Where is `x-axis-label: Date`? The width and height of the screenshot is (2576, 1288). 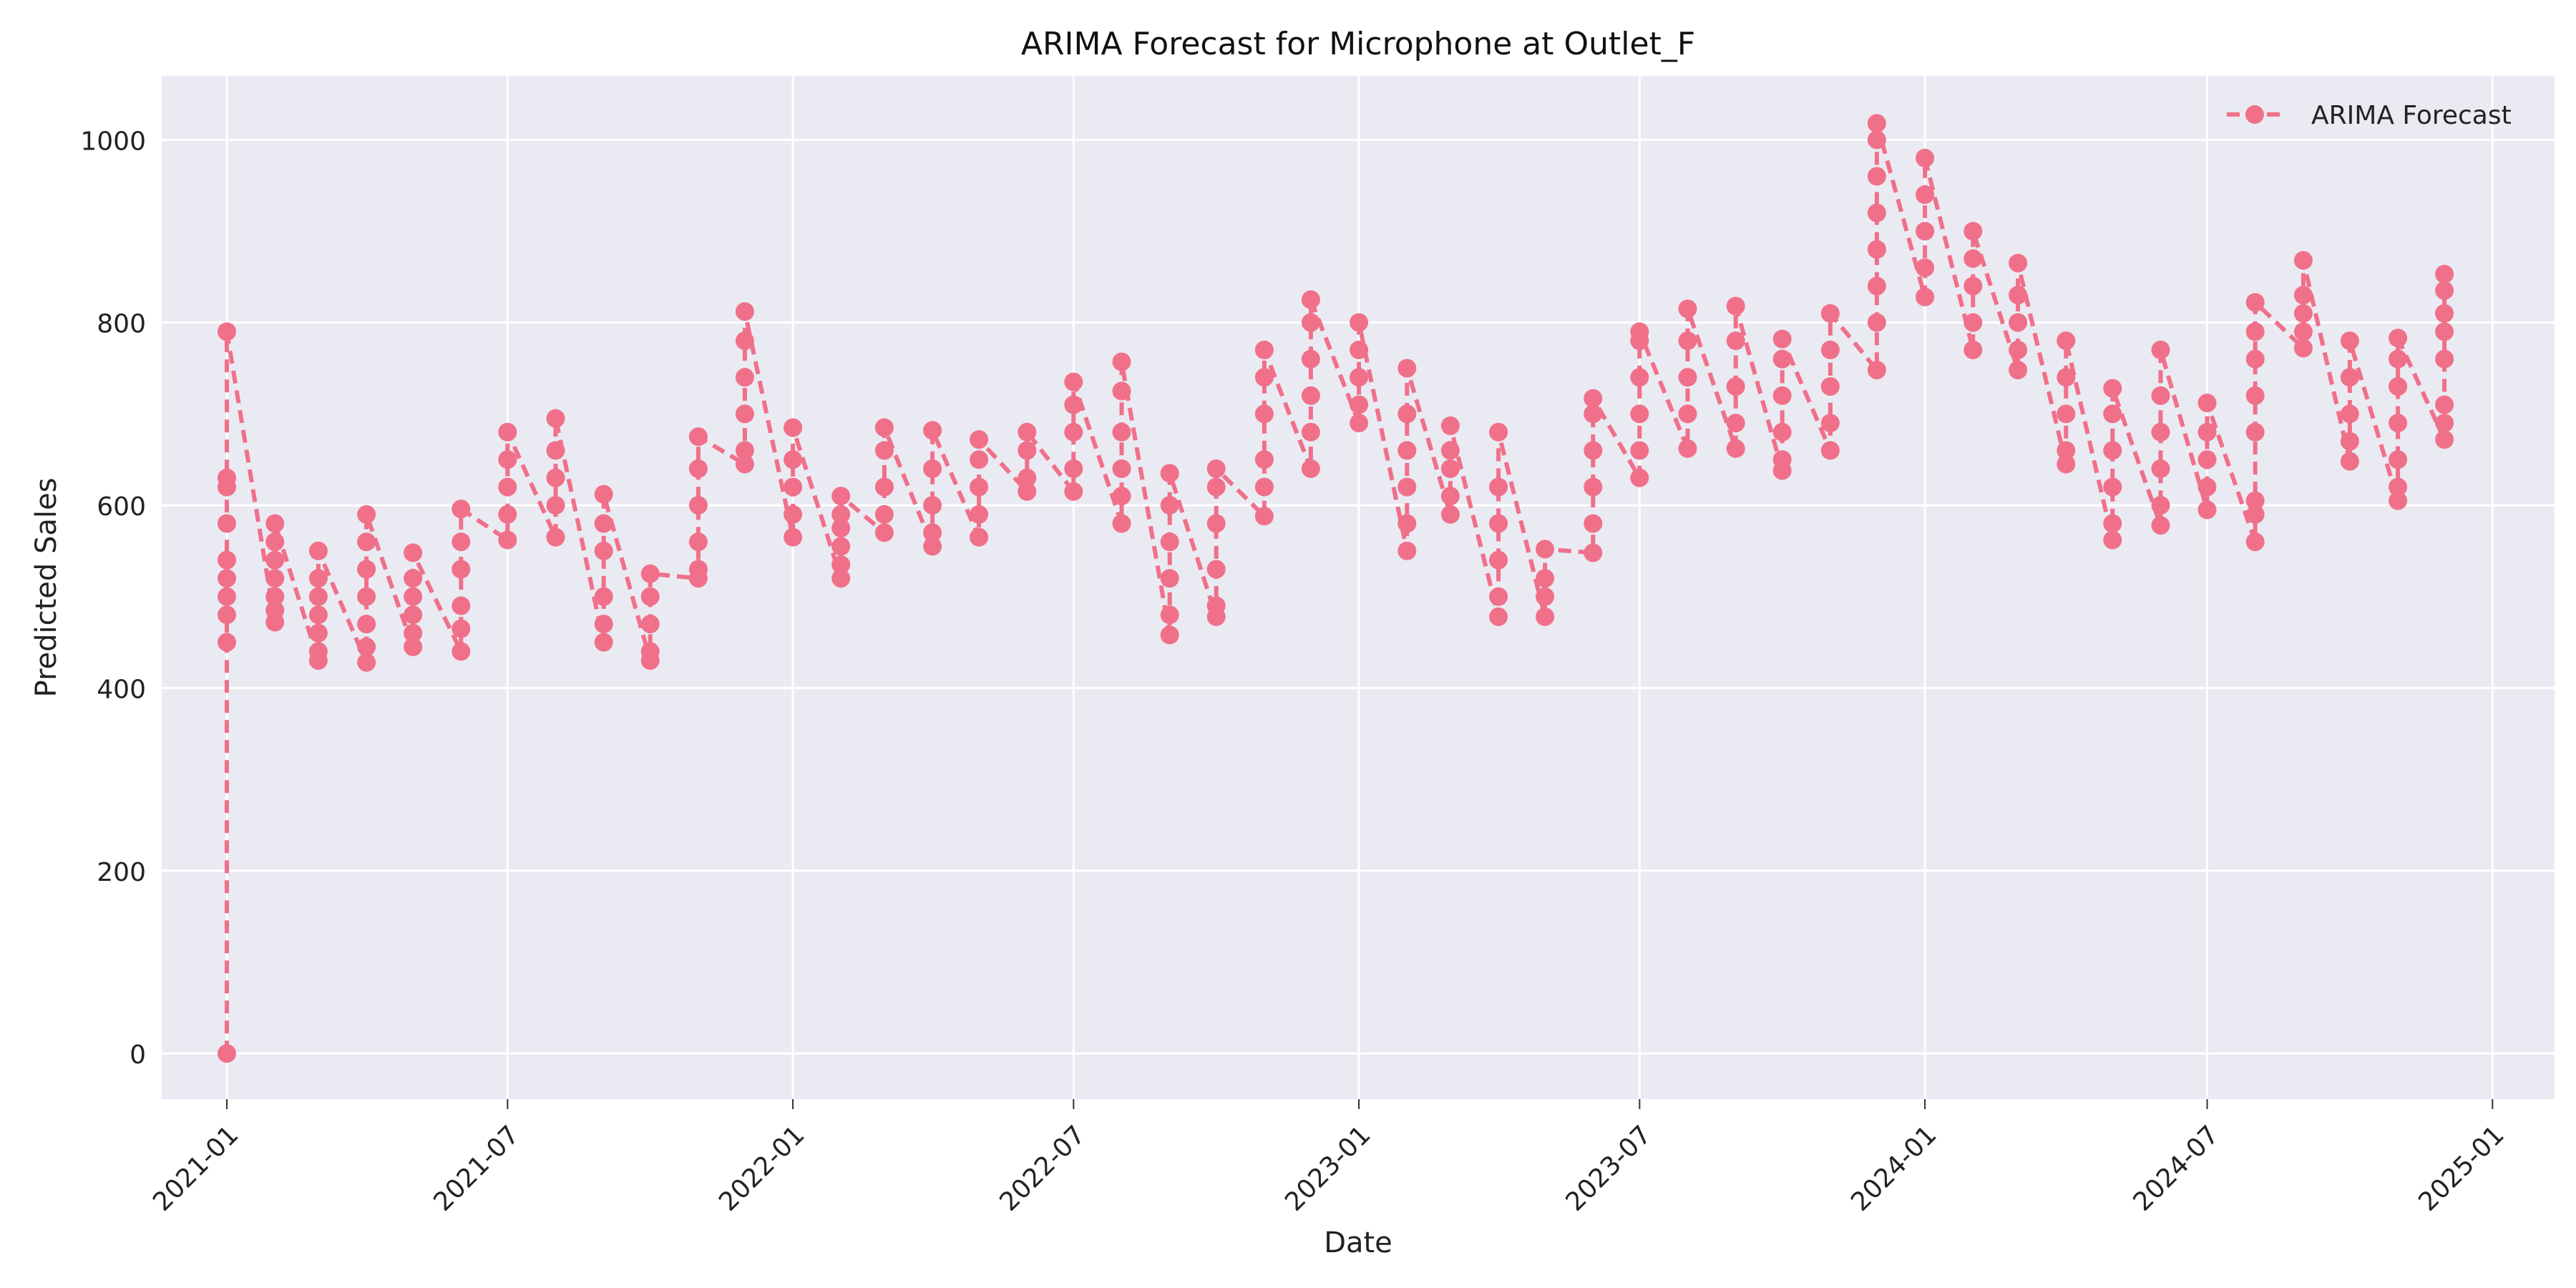 x-axis-label: Date is located at coordinates (1358, 1242).